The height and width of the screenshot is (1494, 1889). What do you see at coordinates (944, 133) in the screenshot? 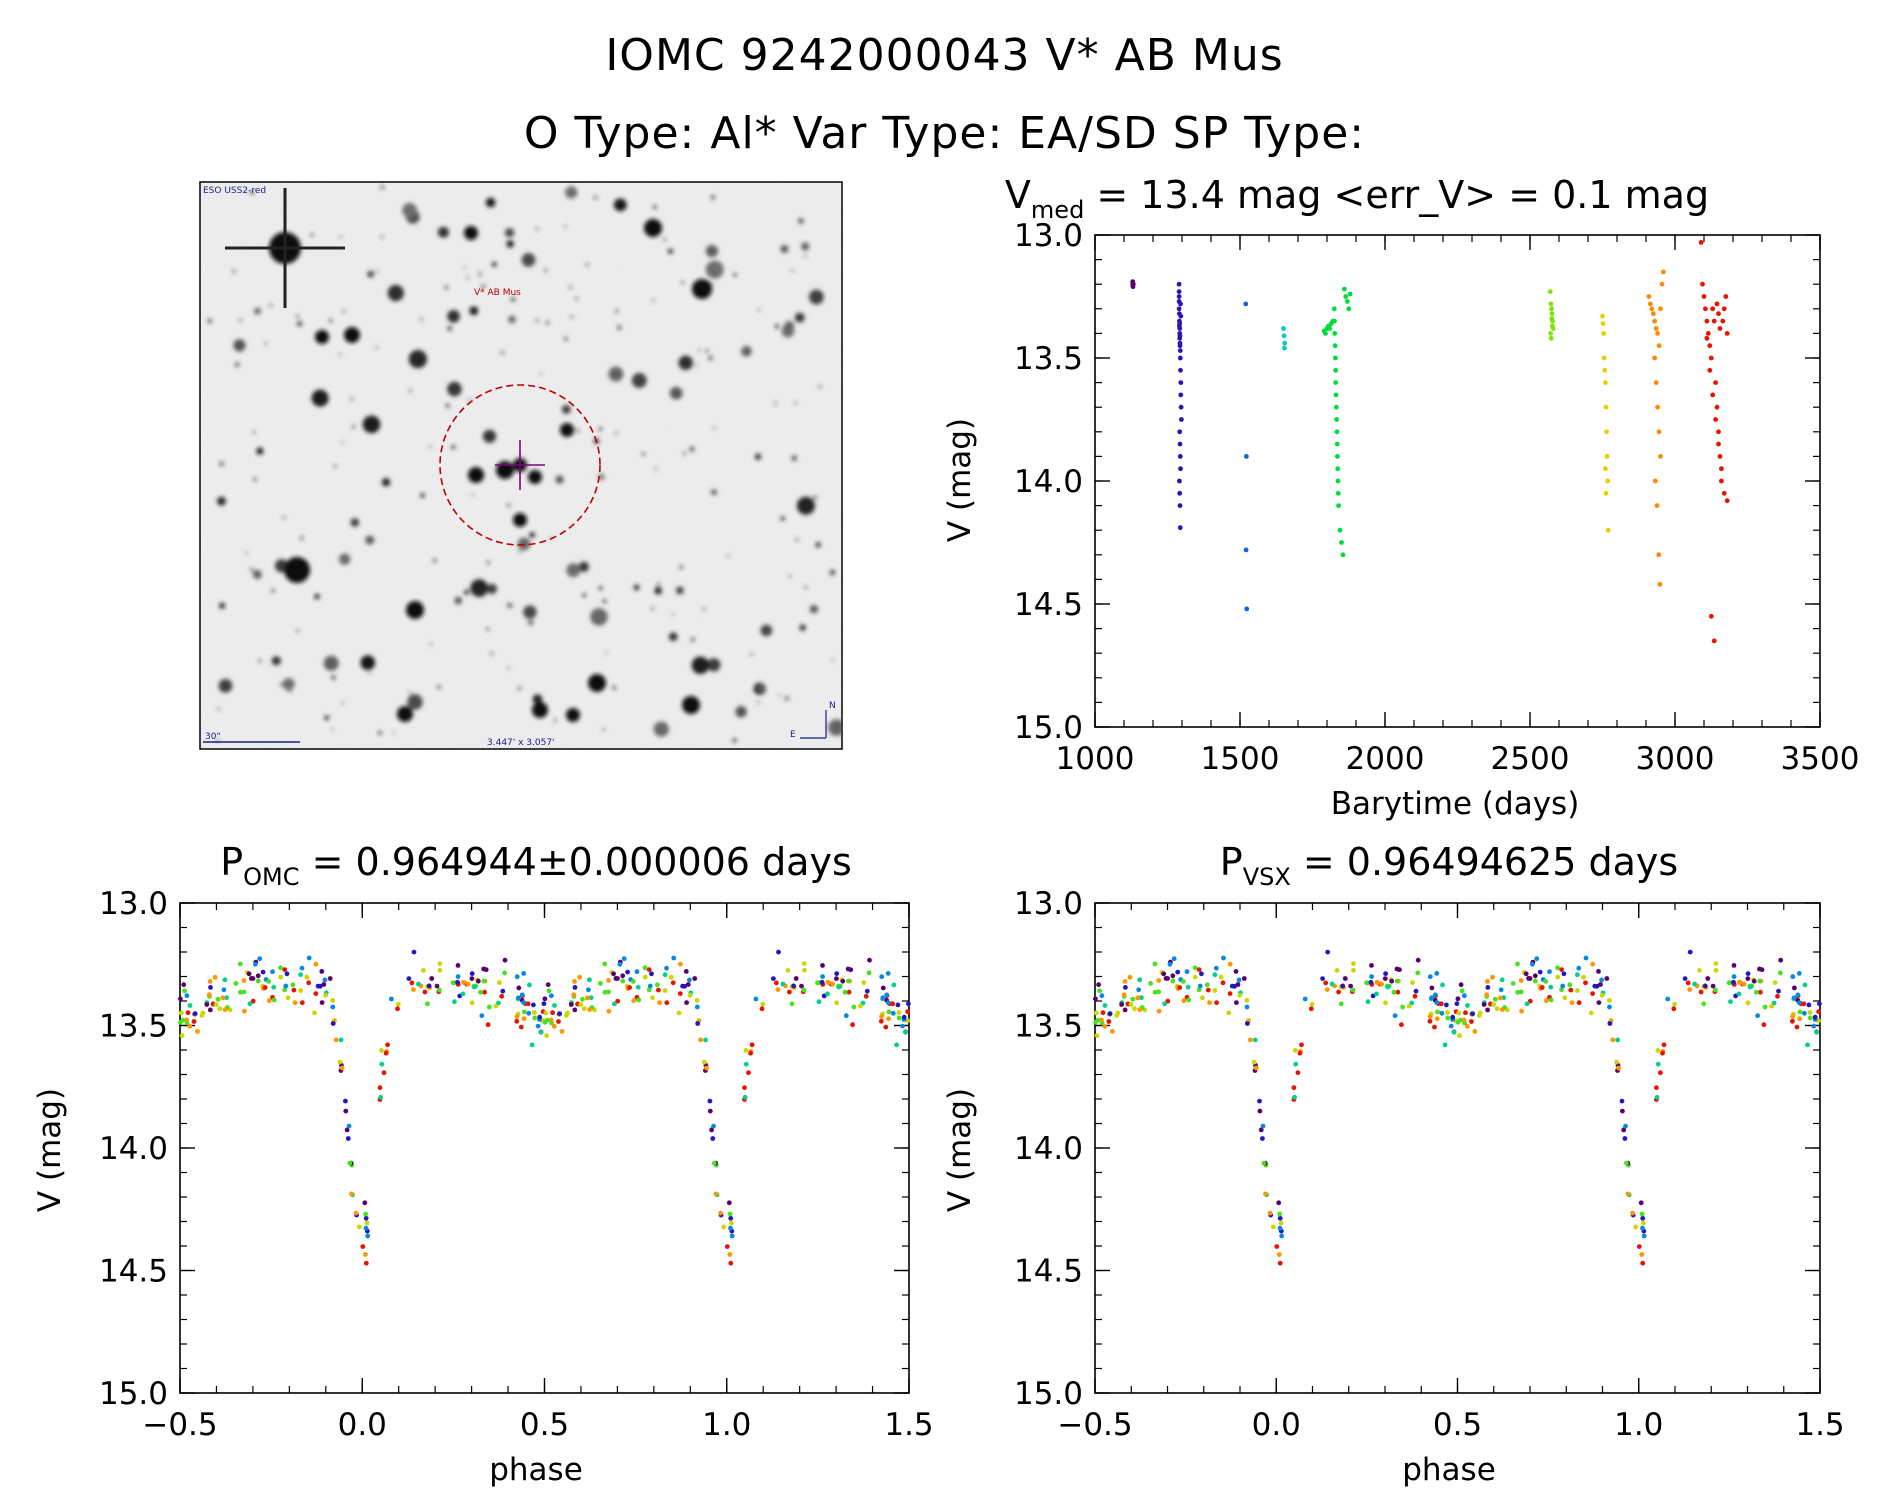
I see `header-type-line: O Type: Al* Var Type: EA/SD SP Type:` at bounding box center [944, 133].